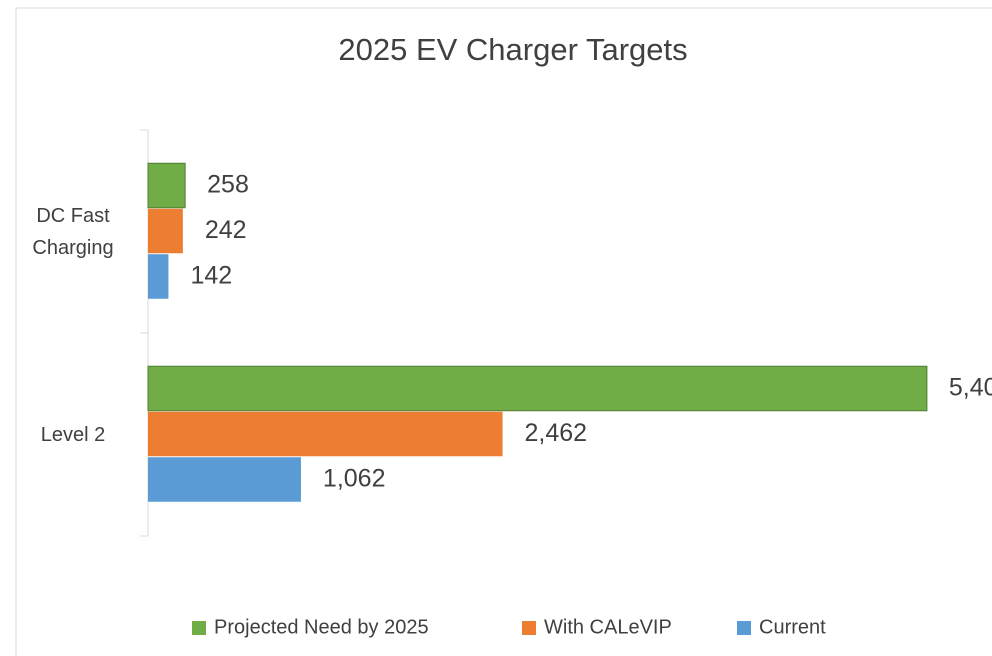 The width and height of the screenshot is (992, 656). I want to click on chart-title: 2025 EV Charger Targets, so click(512, 49).